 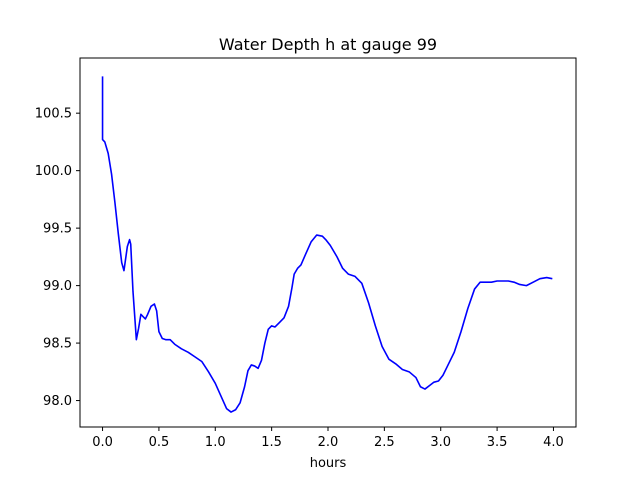 I want to click on y-tick-label: 100.5, so click(x=53, y=114).